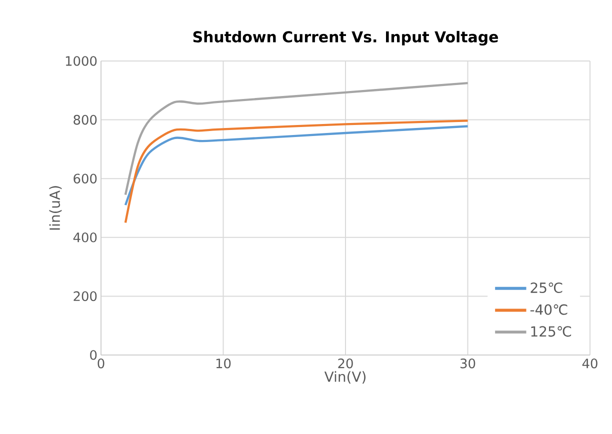  Describe the element at coordinates (468, 363) in the screenshot. I see `x-tick-label: 30` at that location.